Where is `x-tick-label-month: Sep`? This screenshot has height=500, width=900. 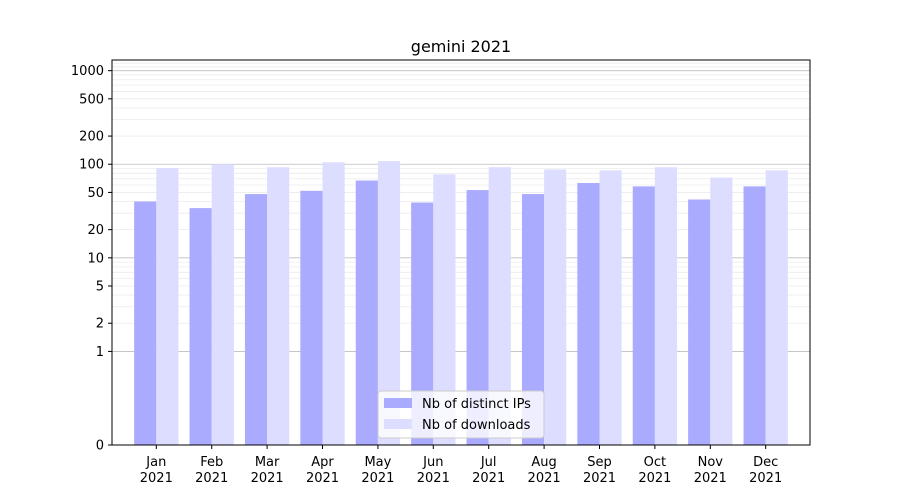
x-tick-label-month: Sep is located at coordinates (599, 462).